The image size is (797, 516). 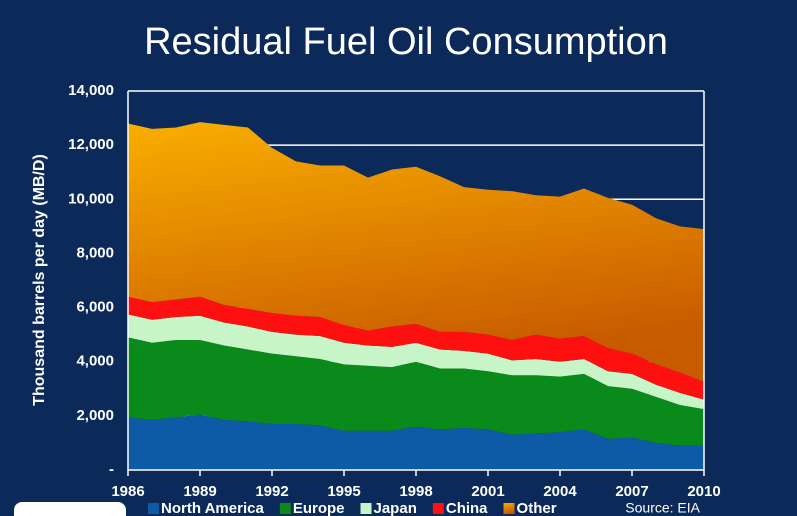 I want to click on x-tick-label: 2010, so click(x=703, y=491).